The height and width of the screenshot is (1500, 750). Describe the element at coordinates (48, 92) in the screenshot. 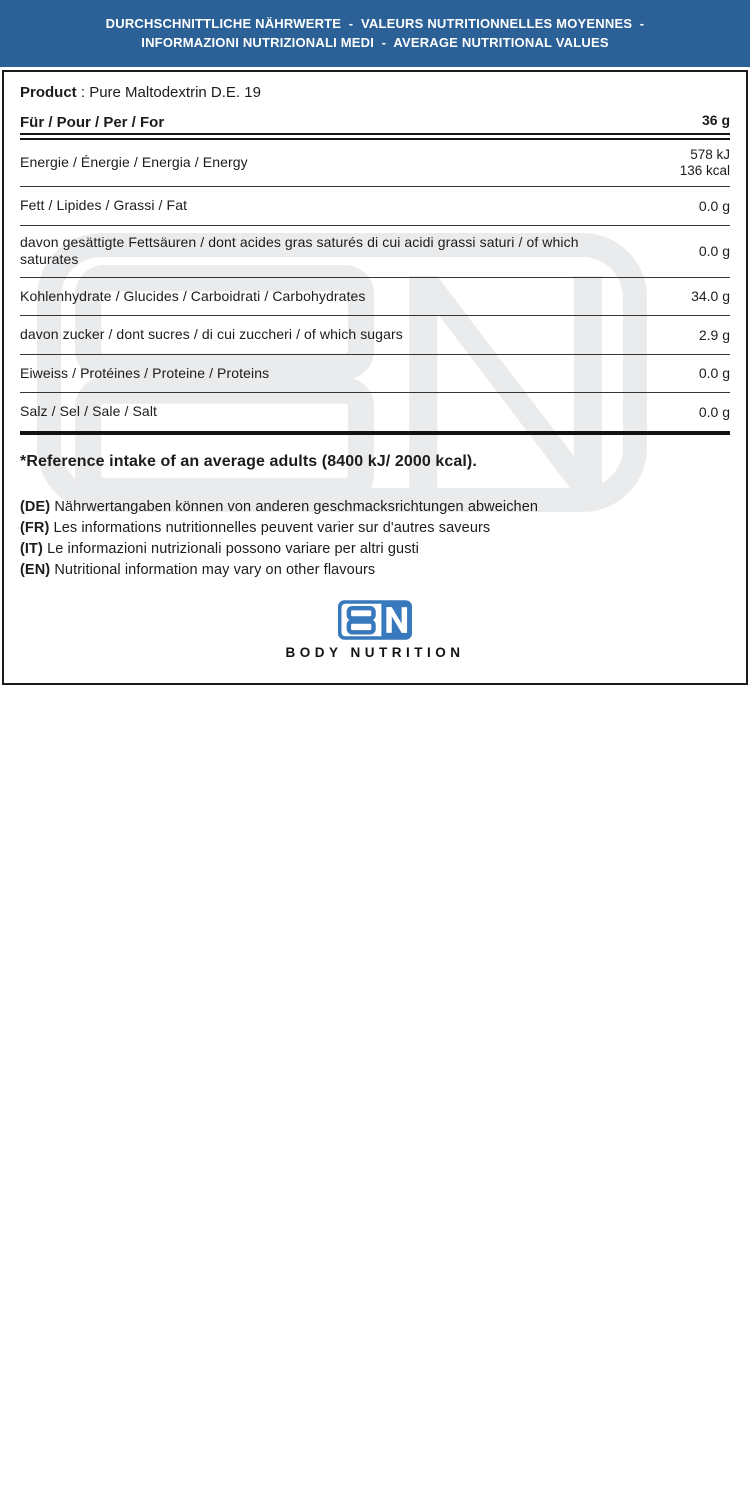

I see `product-label: Product` at that location.